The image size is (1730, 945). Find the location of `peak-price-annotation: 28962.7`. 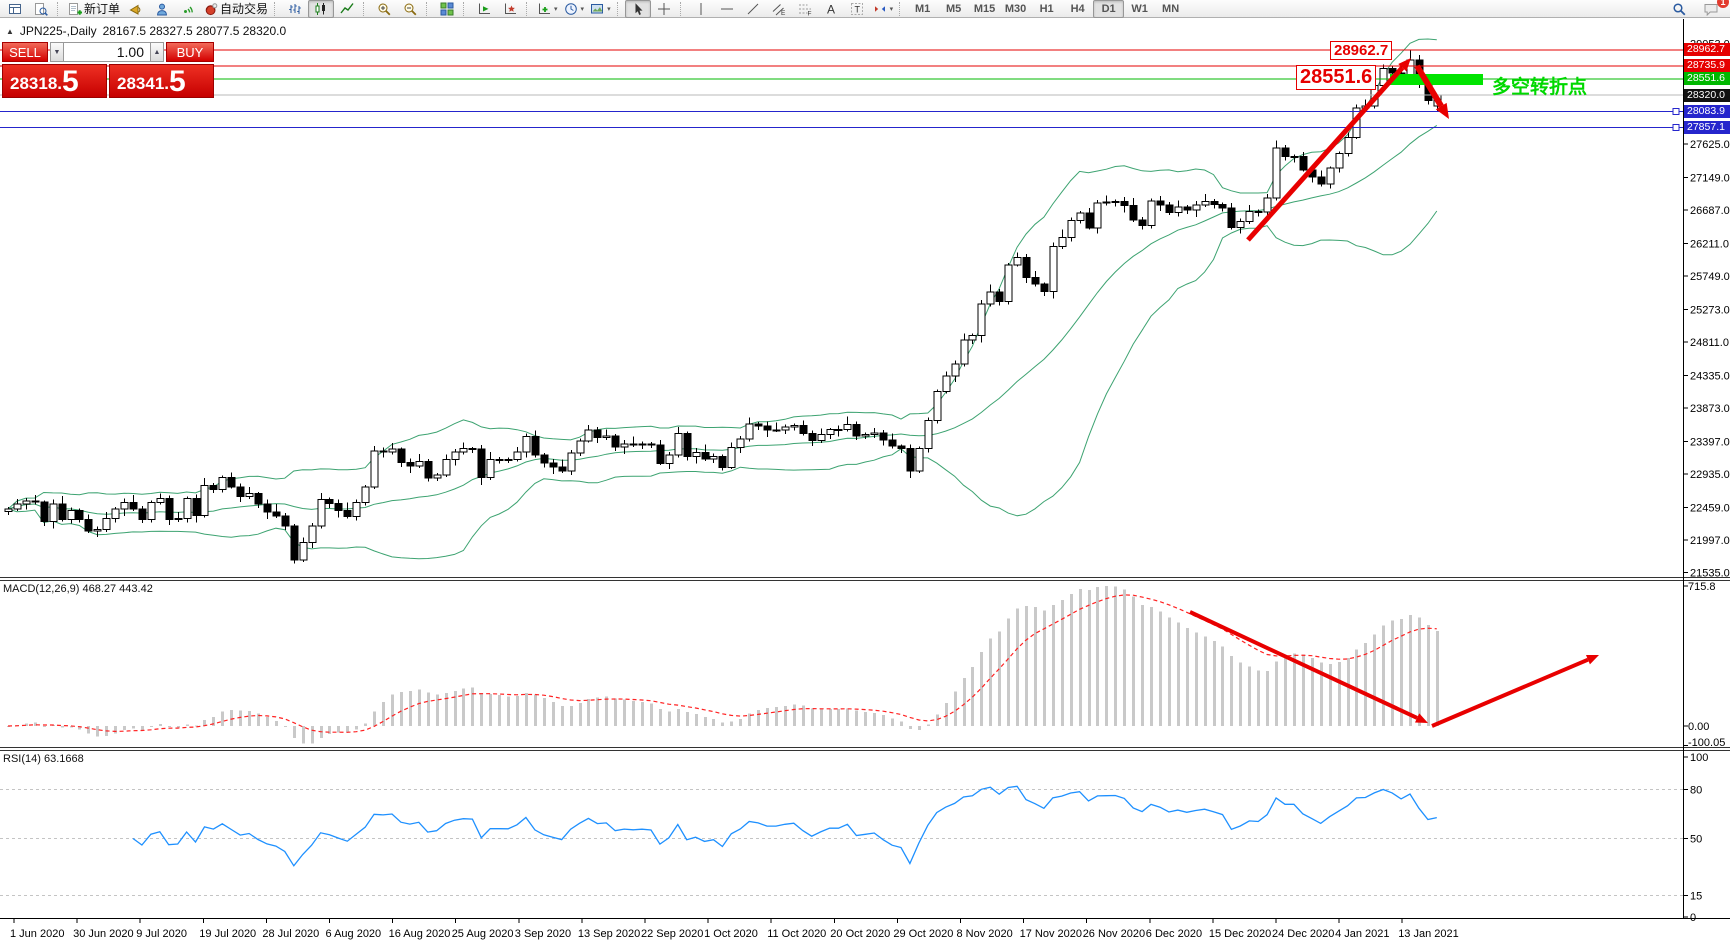

peak-price-annotation: 28962.7 is located at coordinates (1361, 50).